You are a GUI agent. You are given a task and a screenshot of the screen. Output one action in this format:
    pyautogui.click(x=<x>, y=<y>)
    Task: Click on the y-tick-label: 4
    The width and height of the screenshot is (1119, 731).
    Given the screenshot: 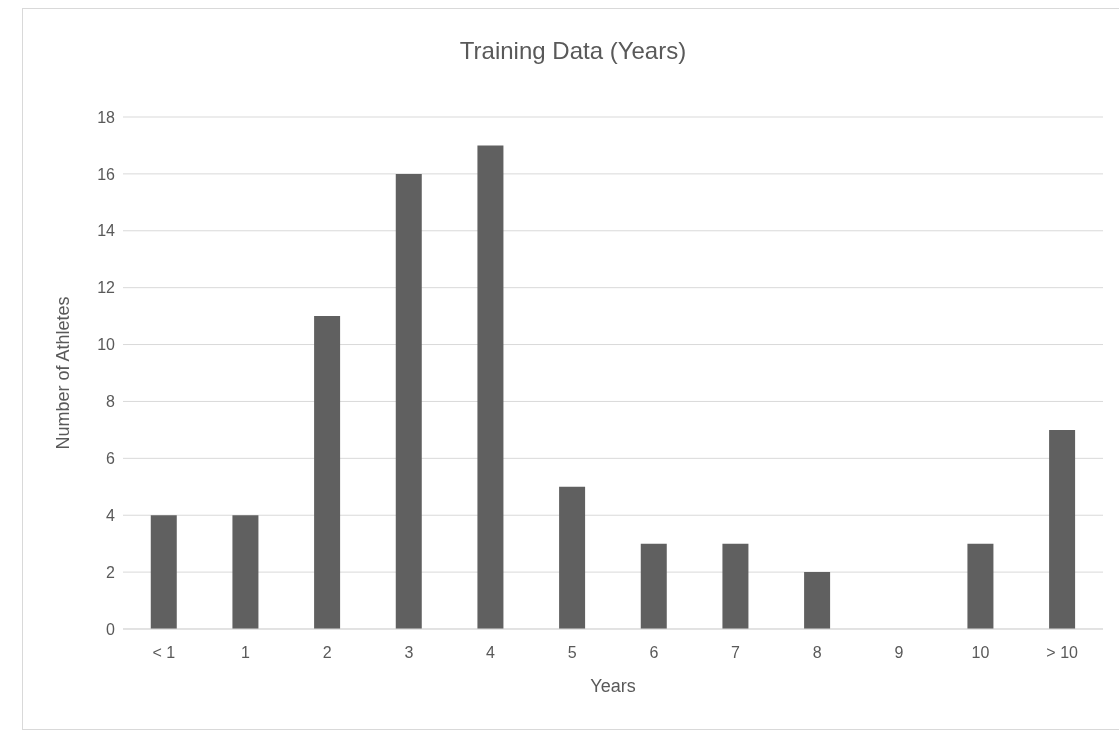 What is the action you would take?
    pyautogui.click(x=111, y=515)
    